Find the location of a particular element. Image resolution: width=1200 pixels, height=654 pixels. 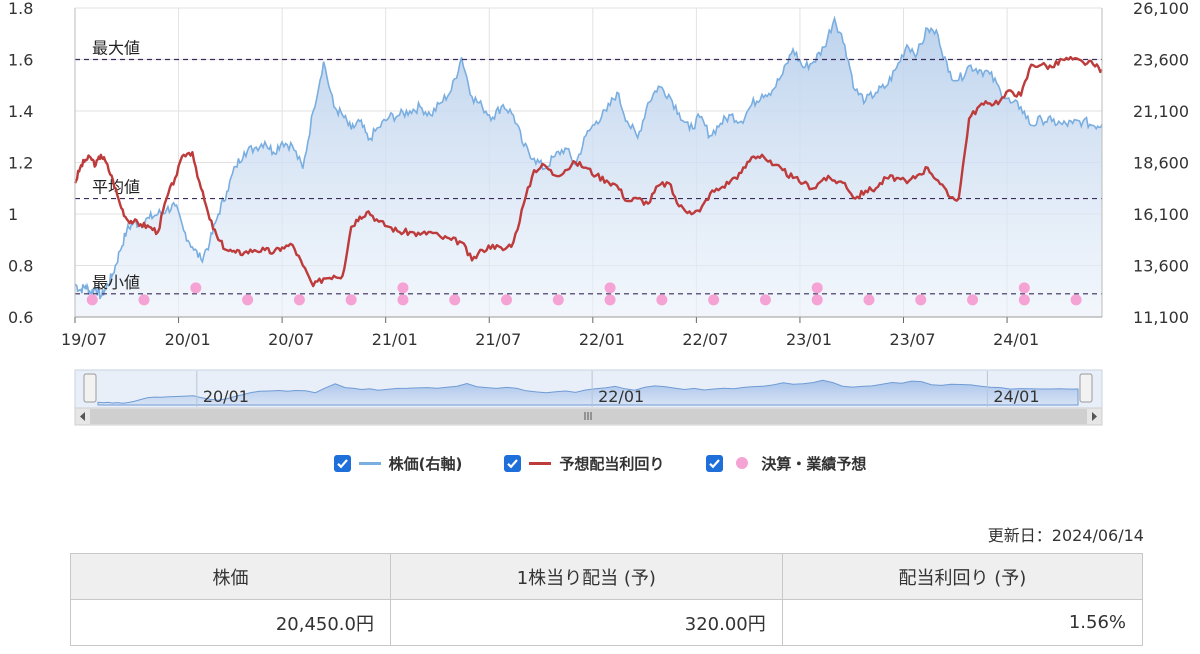

legend-price: 株価(右軸) is located at coordinates (398, 463).